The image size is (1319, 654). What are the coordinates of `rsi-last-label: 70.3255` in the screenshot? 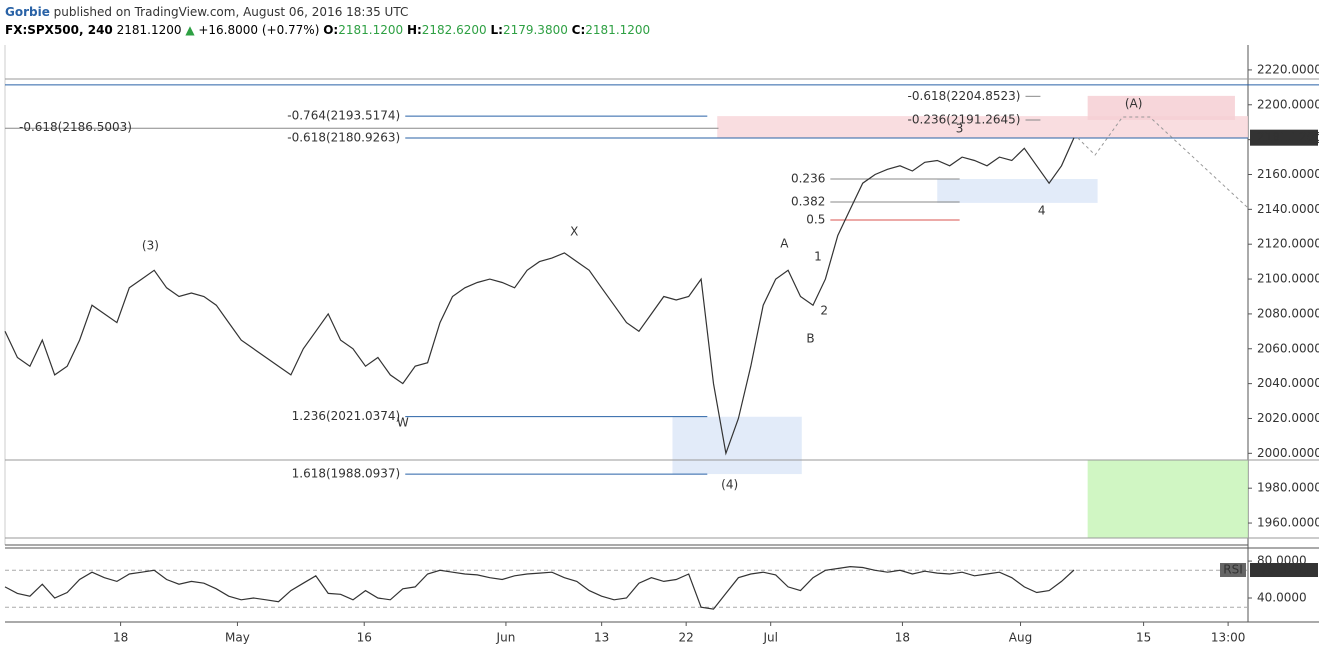 It's located at (1285, 570).